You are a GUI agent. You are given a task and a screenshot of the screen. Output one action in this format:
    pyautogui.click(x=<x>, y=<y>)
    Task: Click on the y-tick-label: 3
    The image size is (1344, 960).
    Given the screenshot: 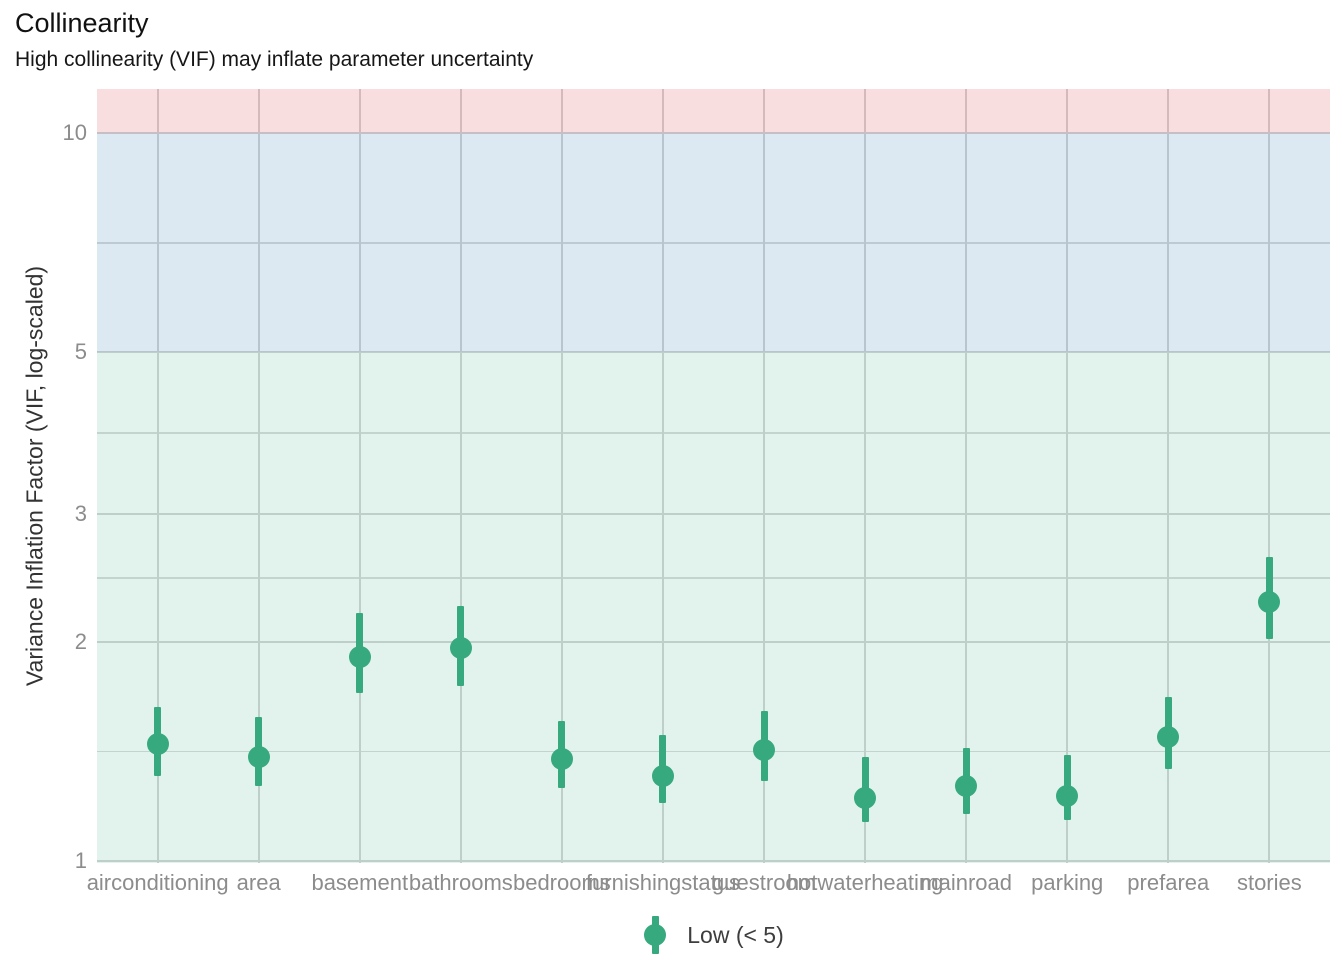 What is the action you would take?
    pyautogui.click(x=80, y=513)
    